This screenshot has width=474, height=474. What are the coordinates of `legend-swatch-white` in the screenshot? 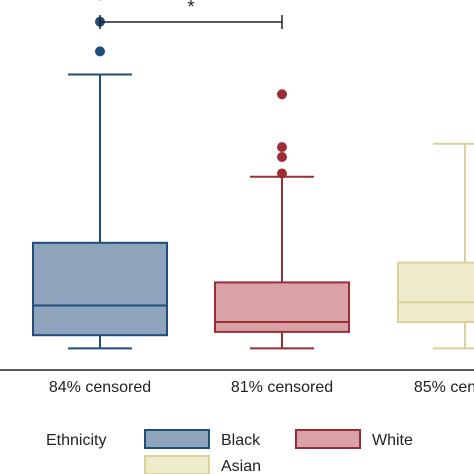 It's located at (328, 439).